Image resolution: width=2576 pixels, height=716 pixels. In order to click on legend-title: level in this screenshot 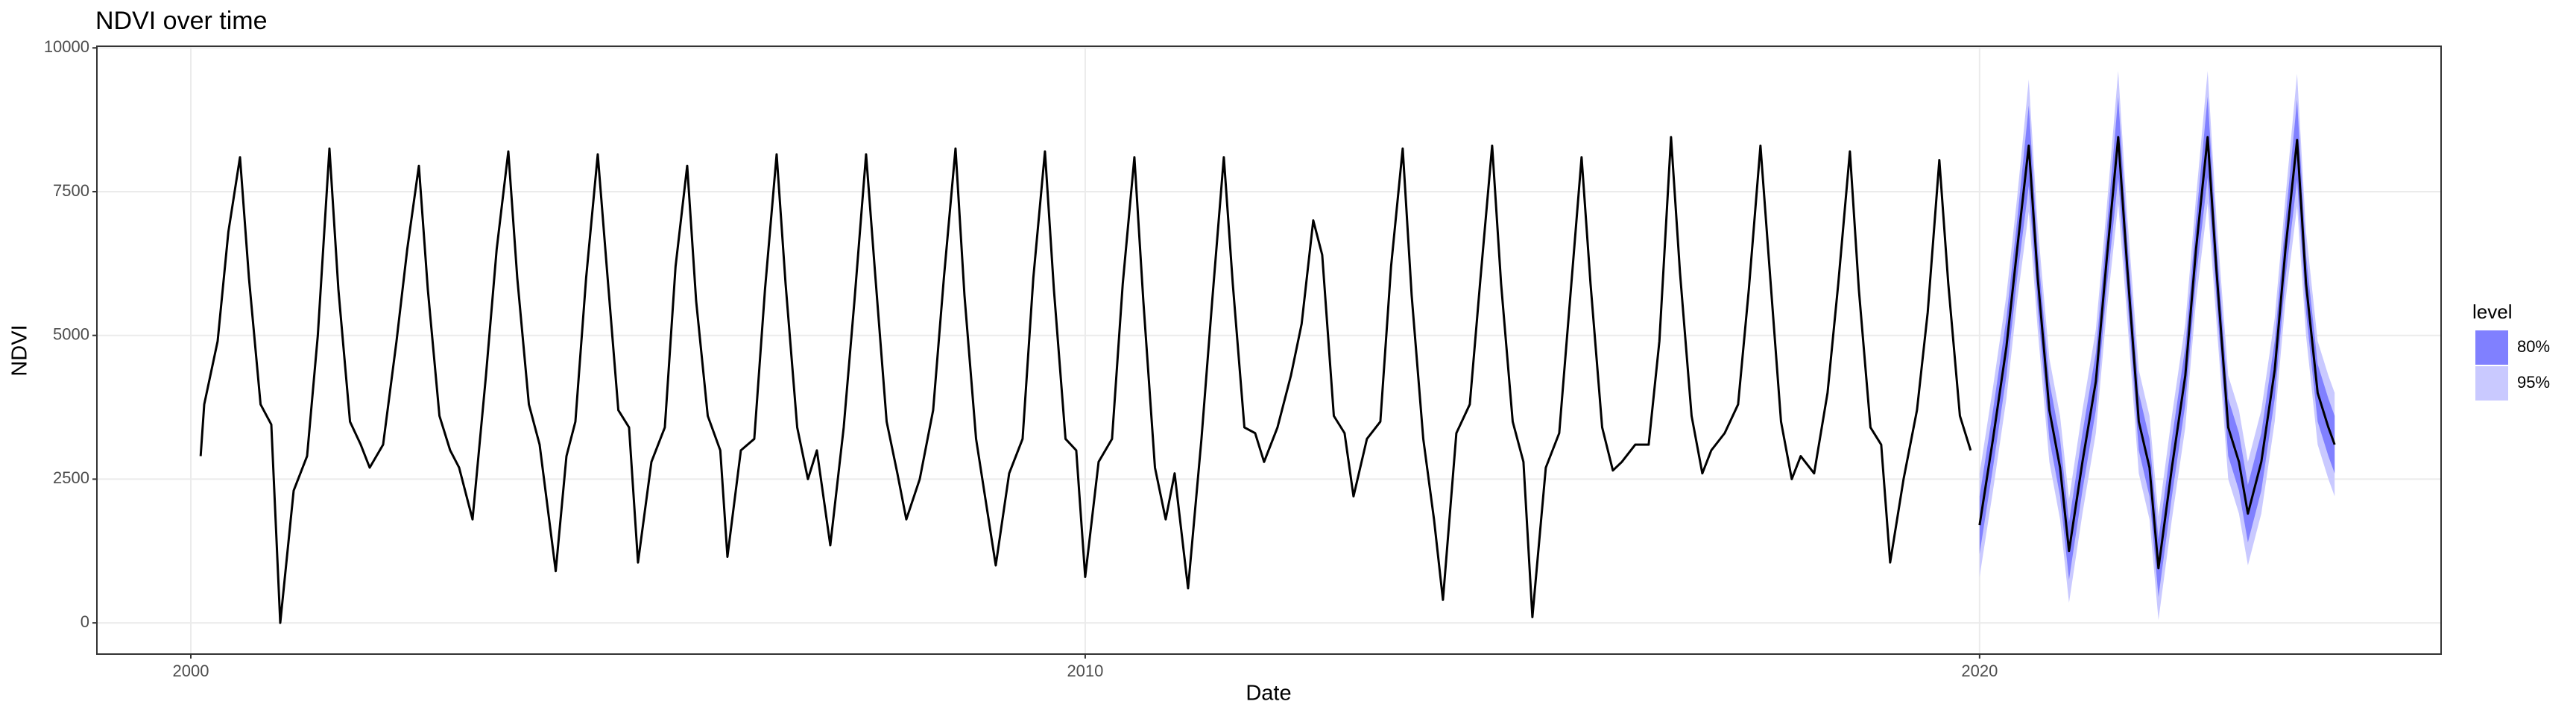, I will do `click(2492, 312)`.